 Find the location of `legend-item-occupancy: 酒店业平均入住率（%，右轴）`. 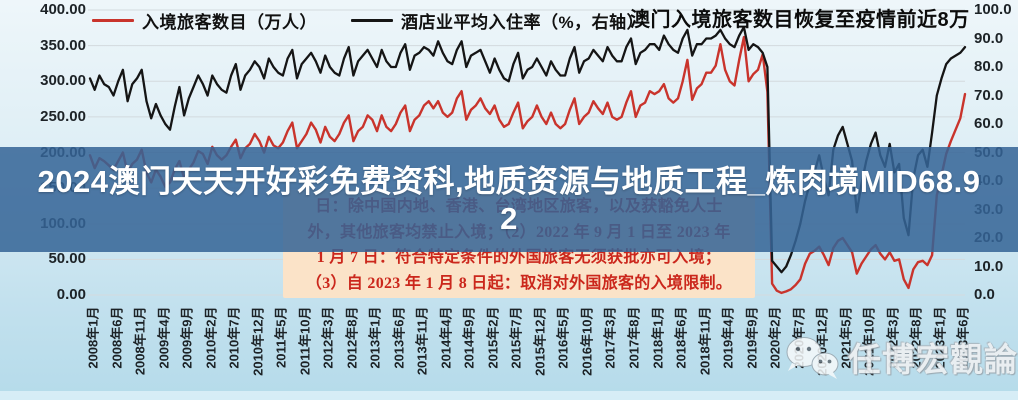

legend-item-occupancy: 酒店业平均入住率（%，右轴） is located at coordinates (497, 20).